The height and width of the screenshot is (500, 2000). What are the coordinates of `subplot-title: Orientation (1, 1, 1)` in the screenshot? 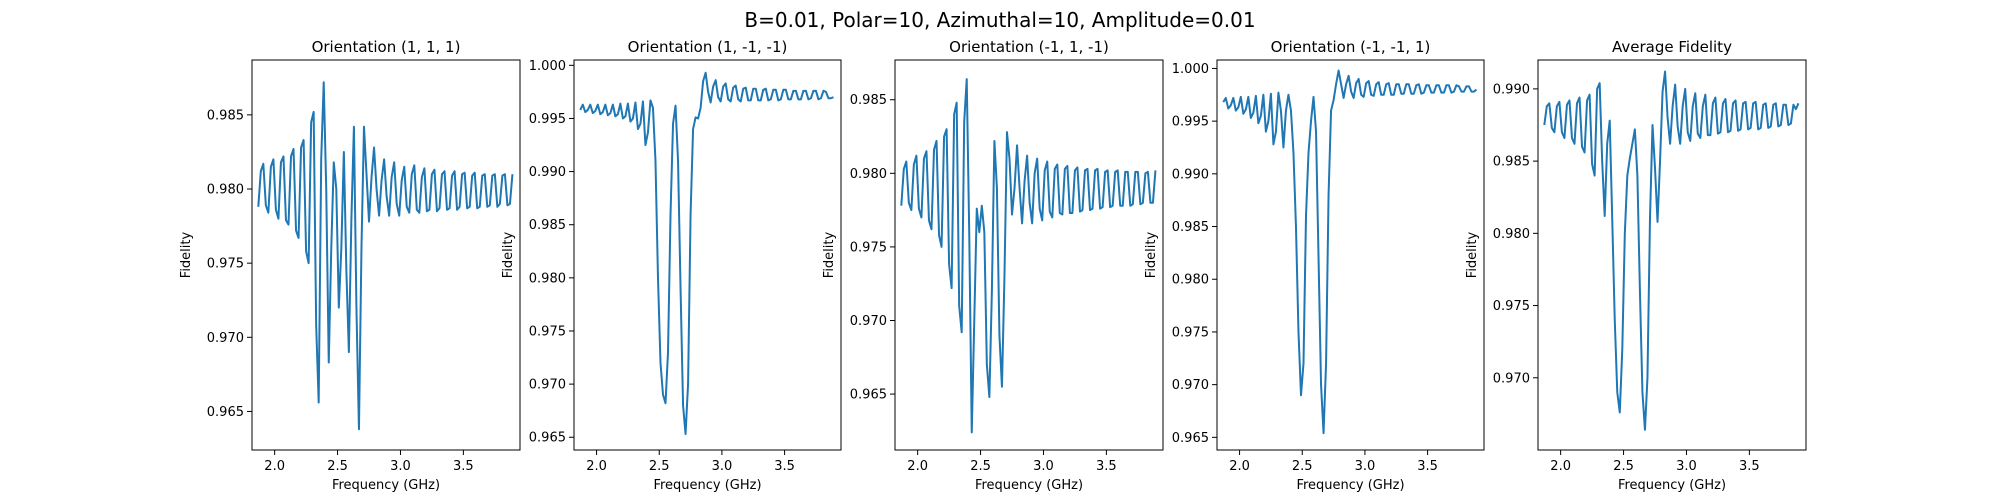 It's located at (386, 47).